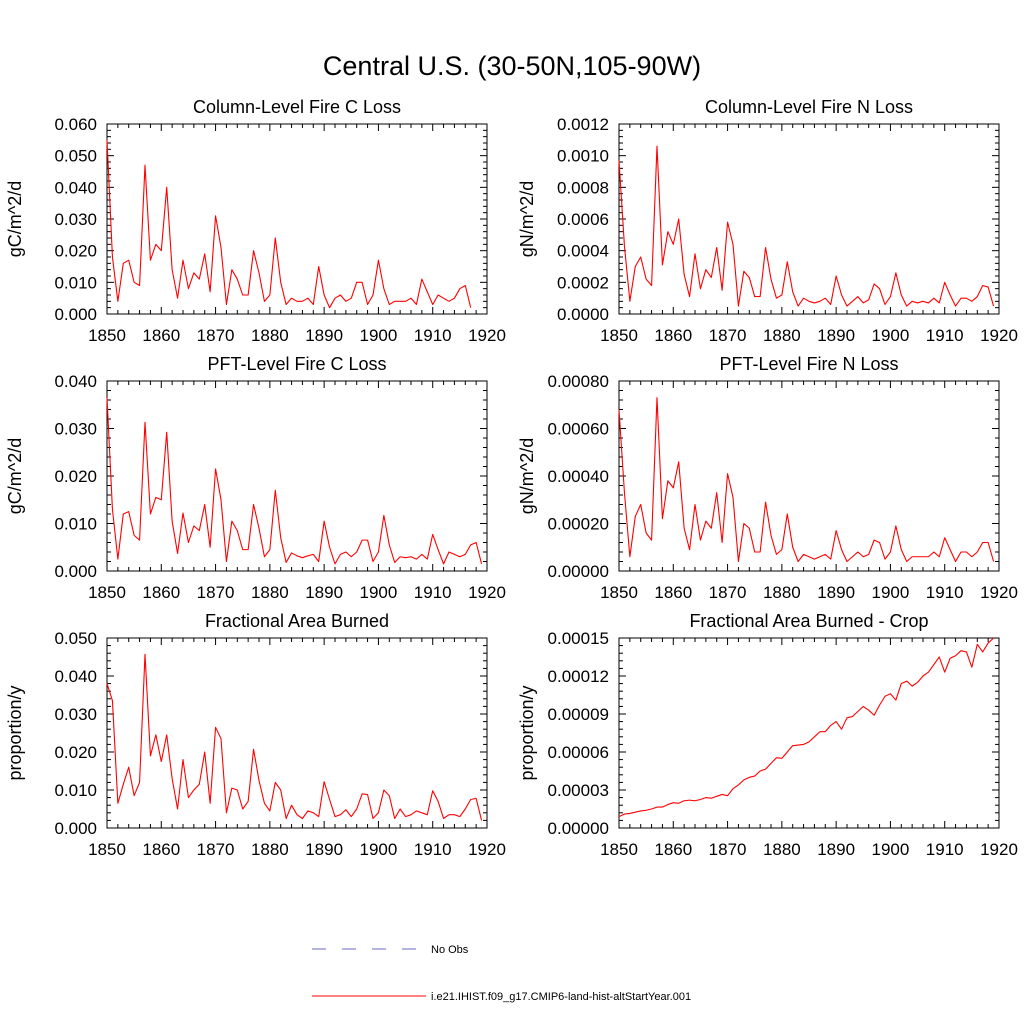 Image resolution: width=1024 pixels, height=1024 pixels. I want to click on chart-title: Column-Level Fire C Loss, so click(297, 107).